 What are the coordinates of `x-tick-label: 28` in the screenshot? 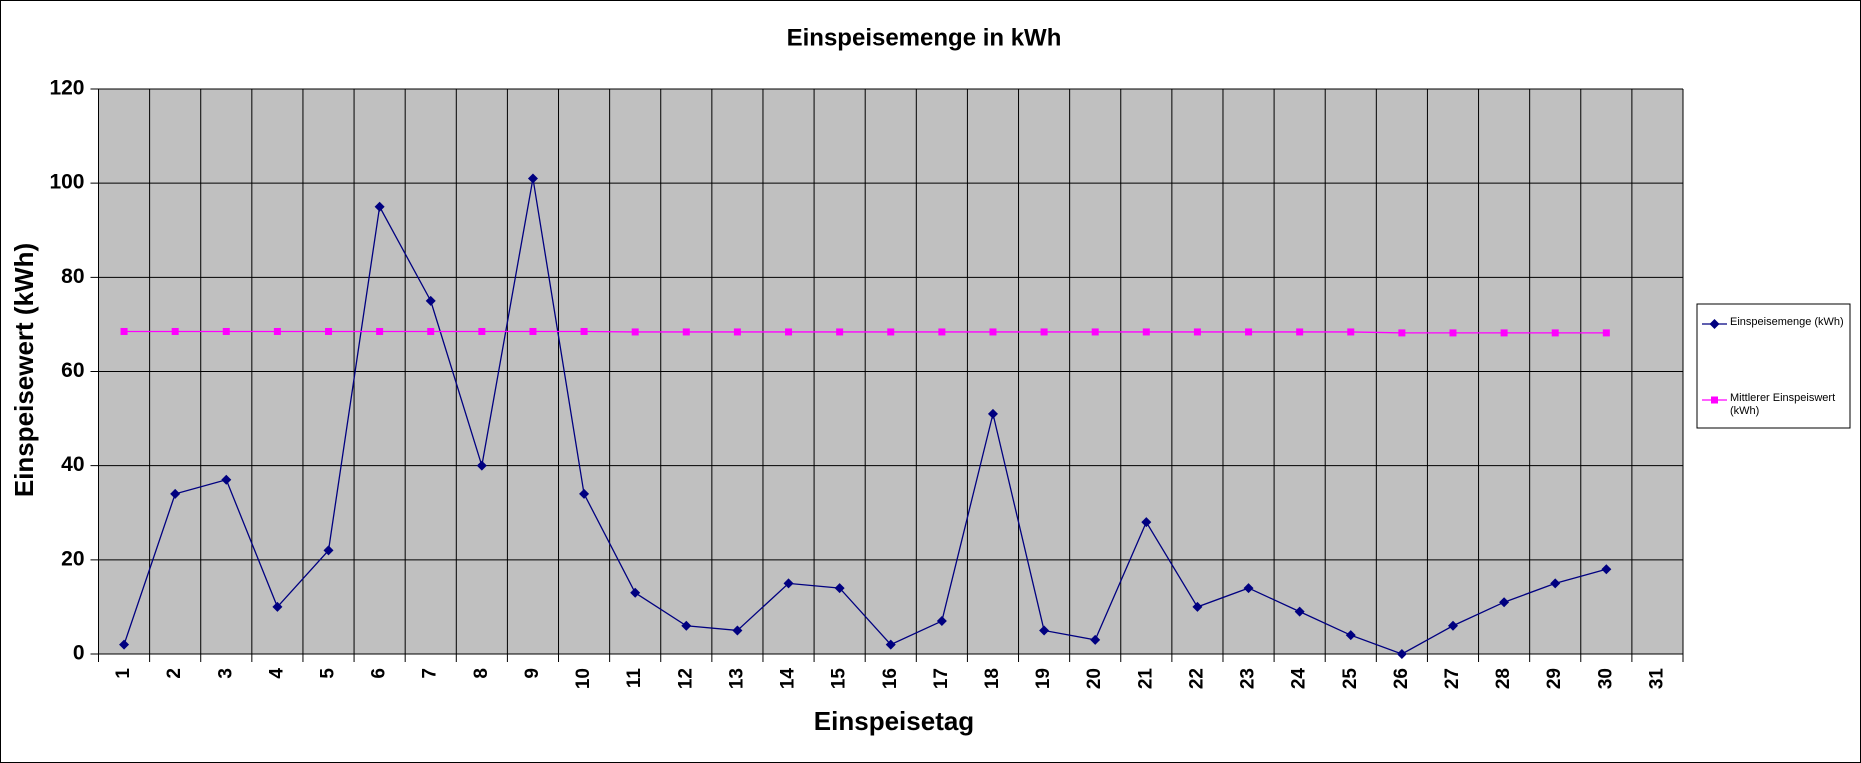 It's located at (1503, 678).